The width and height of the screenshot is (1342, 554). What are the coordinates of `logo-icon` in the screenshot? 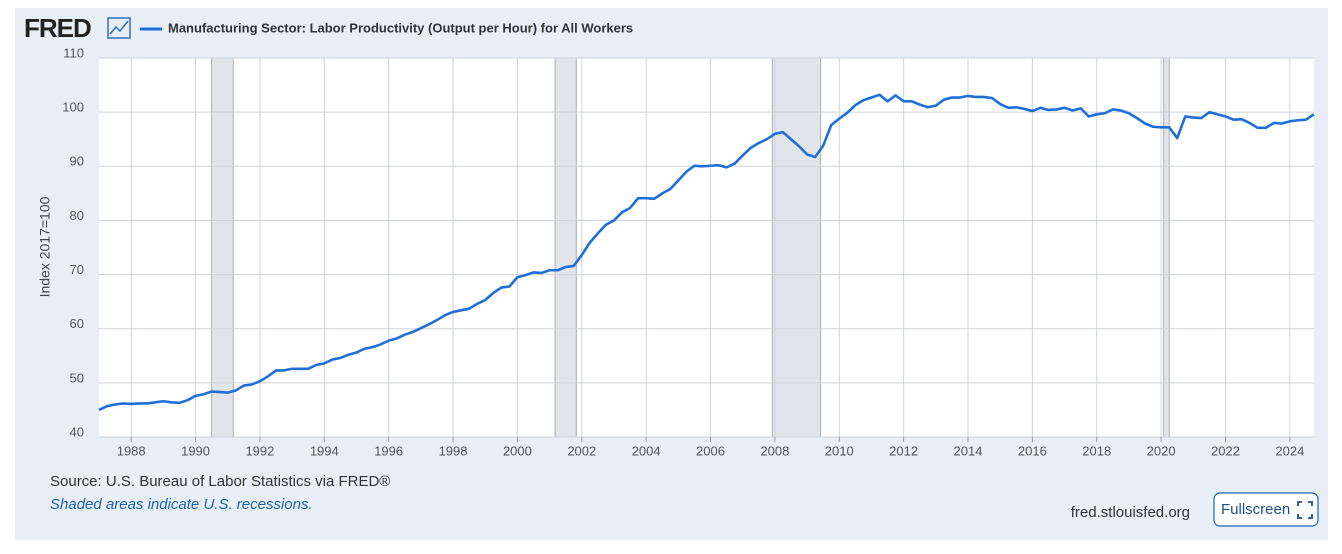 It's located at (119, 28).